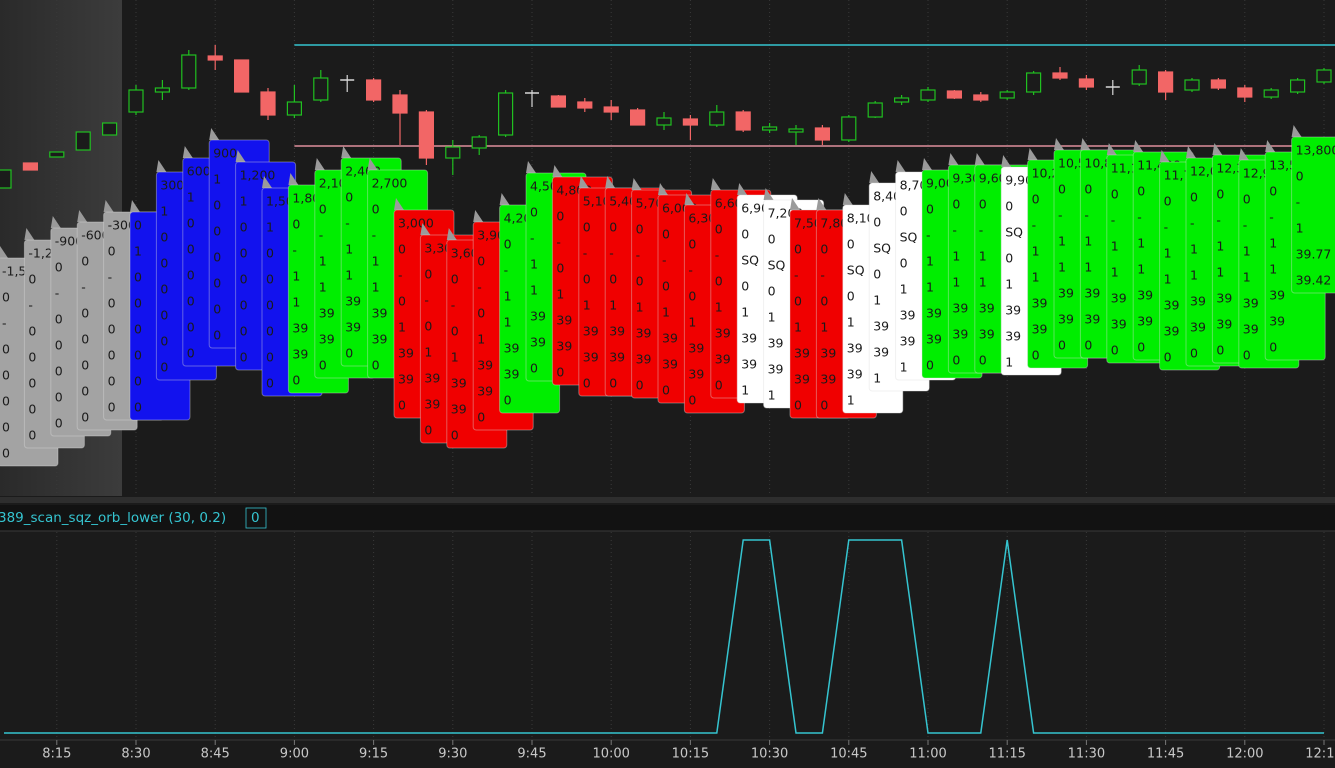  Describe the element at coordinates (769, 754) in the screenshot. I see `x-tick-label: 10:30` at that location.